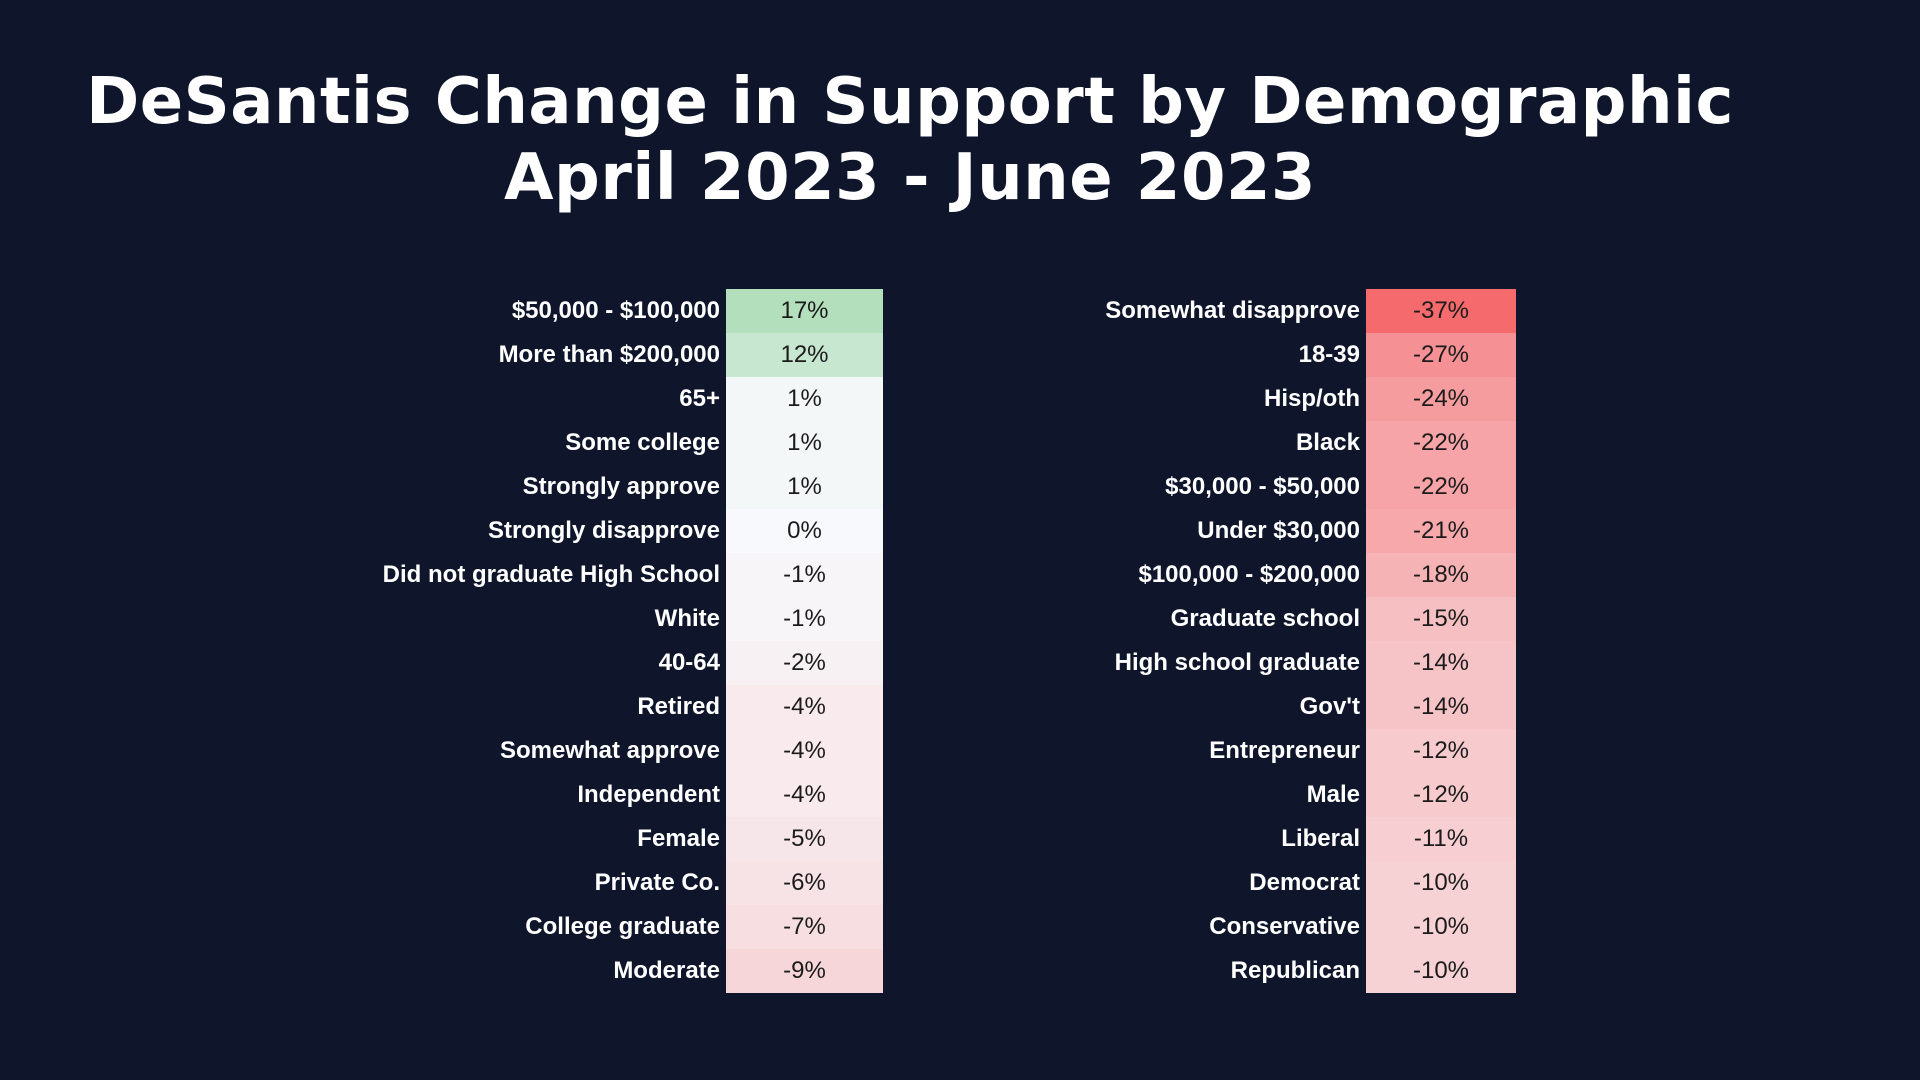  What do you see at coordinates (1248, 443) in the screenshot?
I see `table-row: Black -22%` at bounding box center [1248, 443].